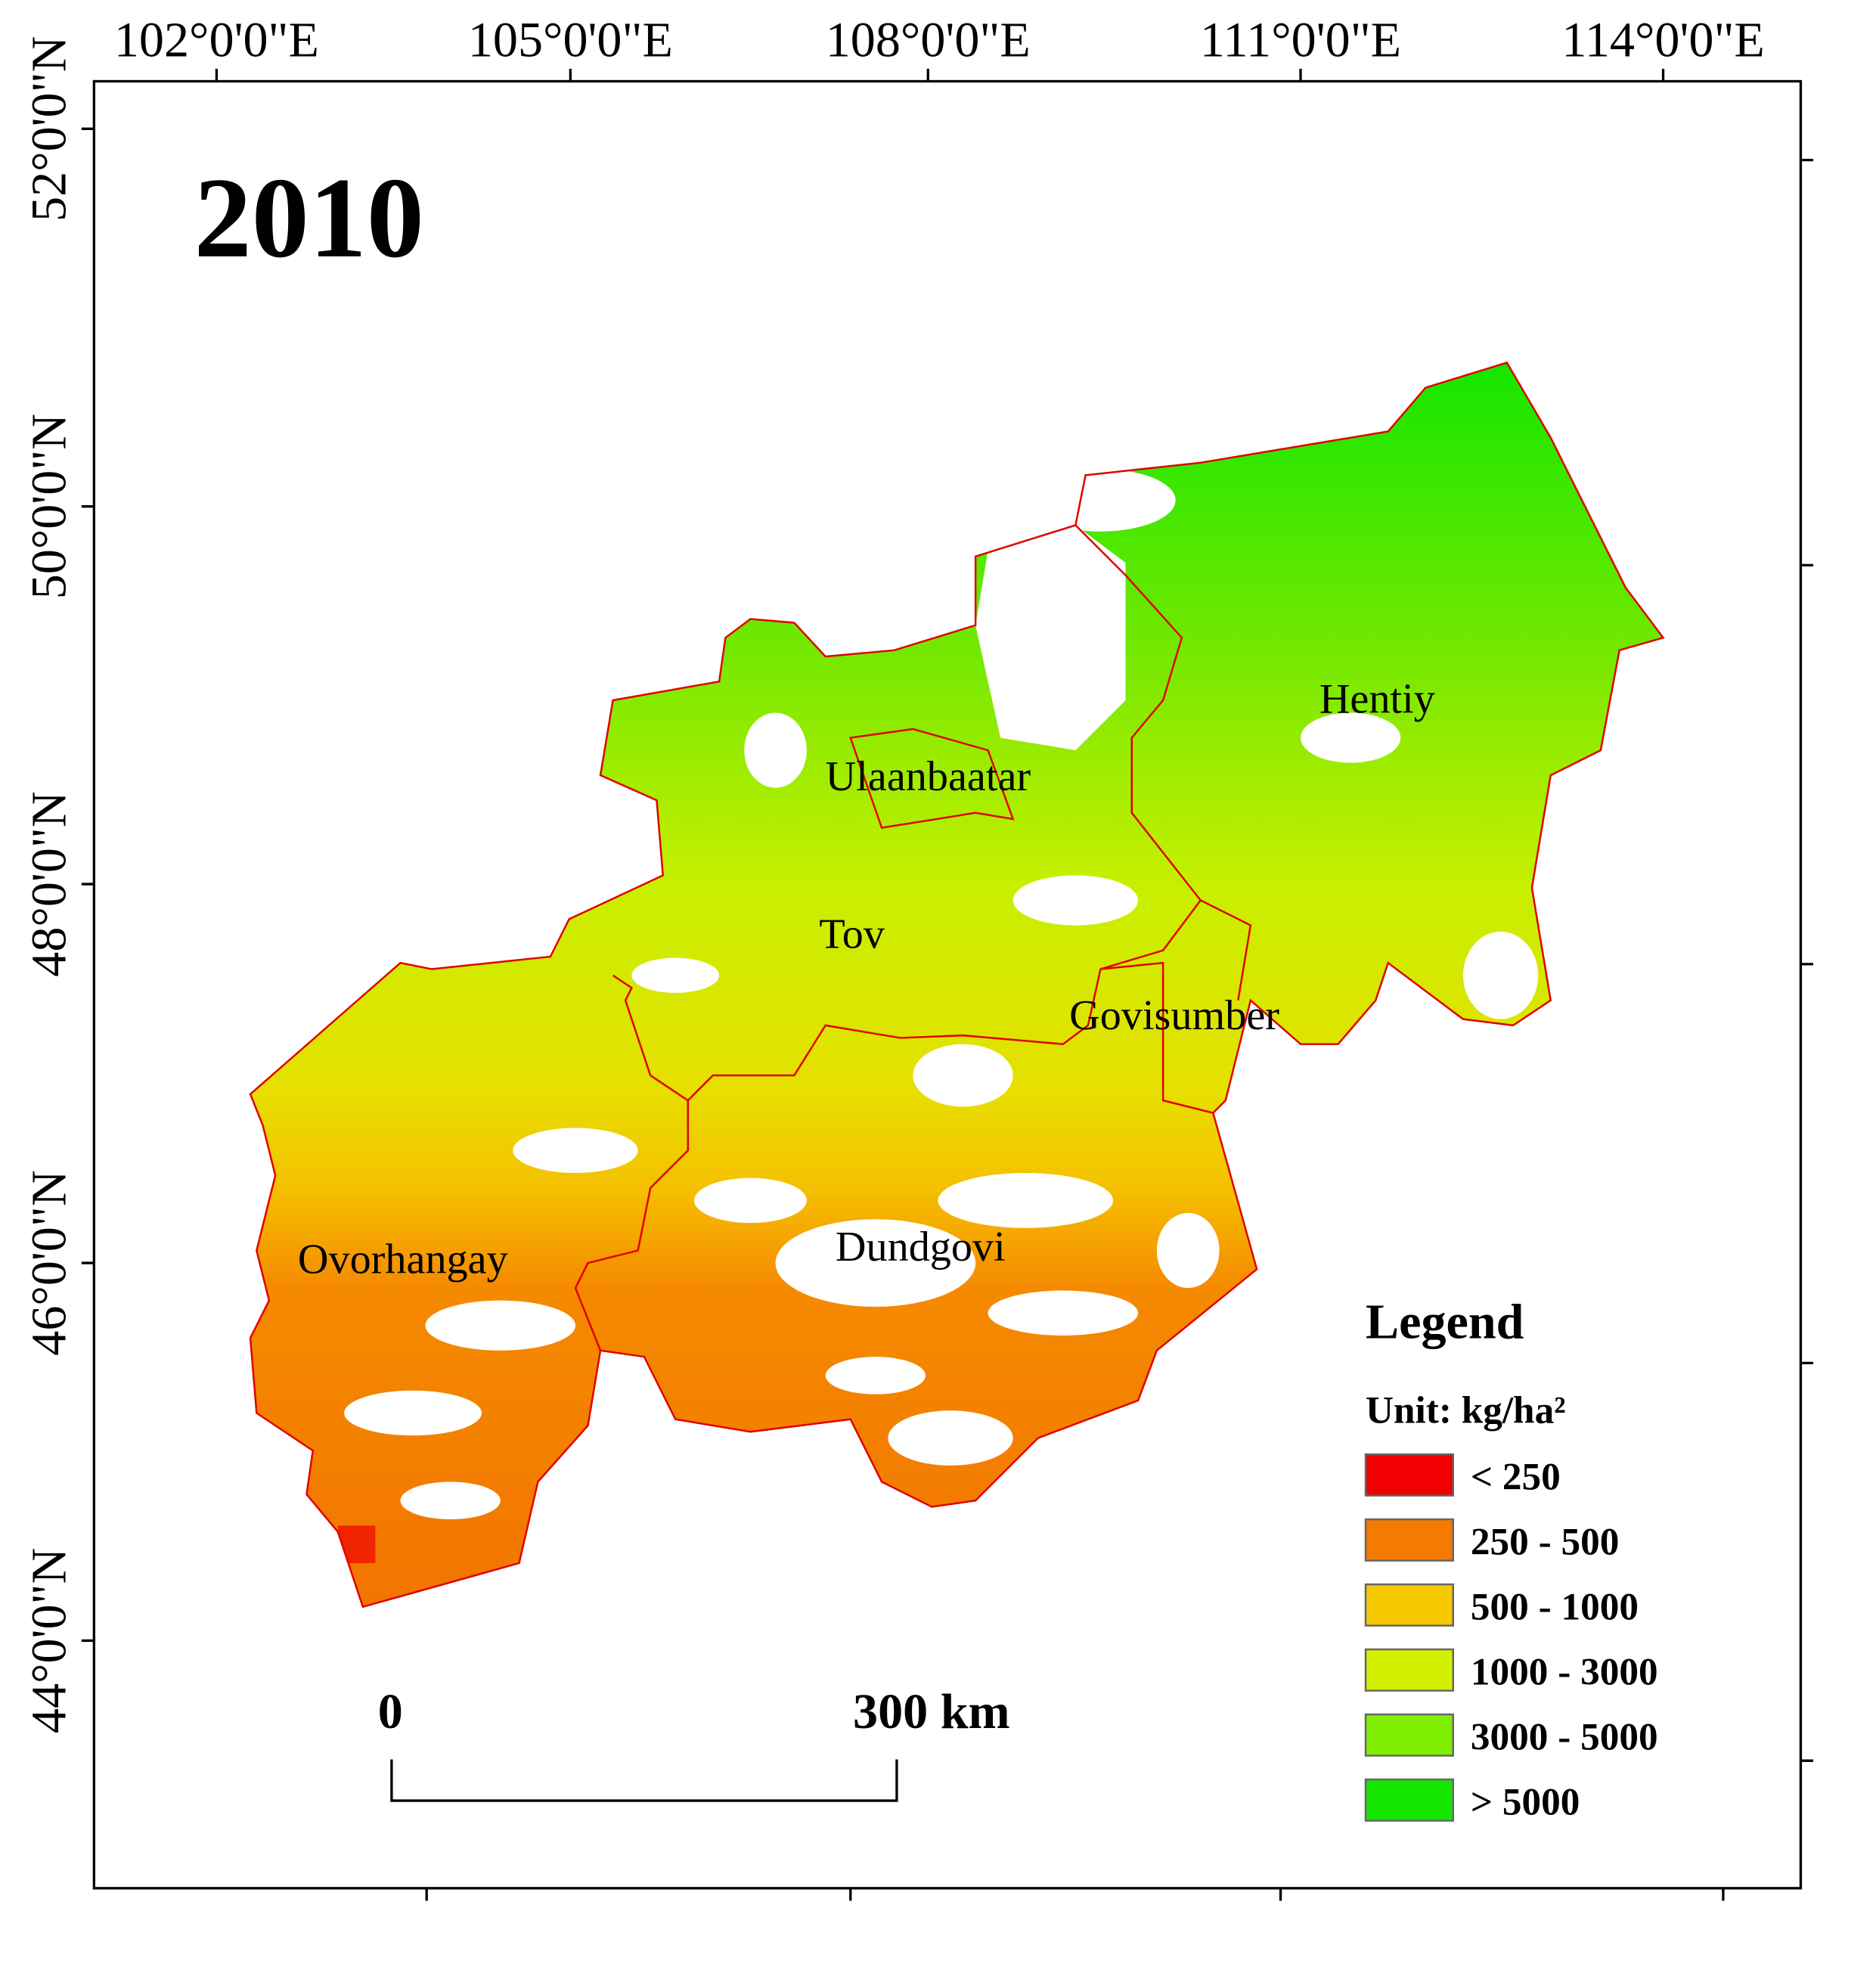 This screenshot has height=1967, width=1876. I want to click on legend-label: 500 - 1000, so click(1555, 1607).